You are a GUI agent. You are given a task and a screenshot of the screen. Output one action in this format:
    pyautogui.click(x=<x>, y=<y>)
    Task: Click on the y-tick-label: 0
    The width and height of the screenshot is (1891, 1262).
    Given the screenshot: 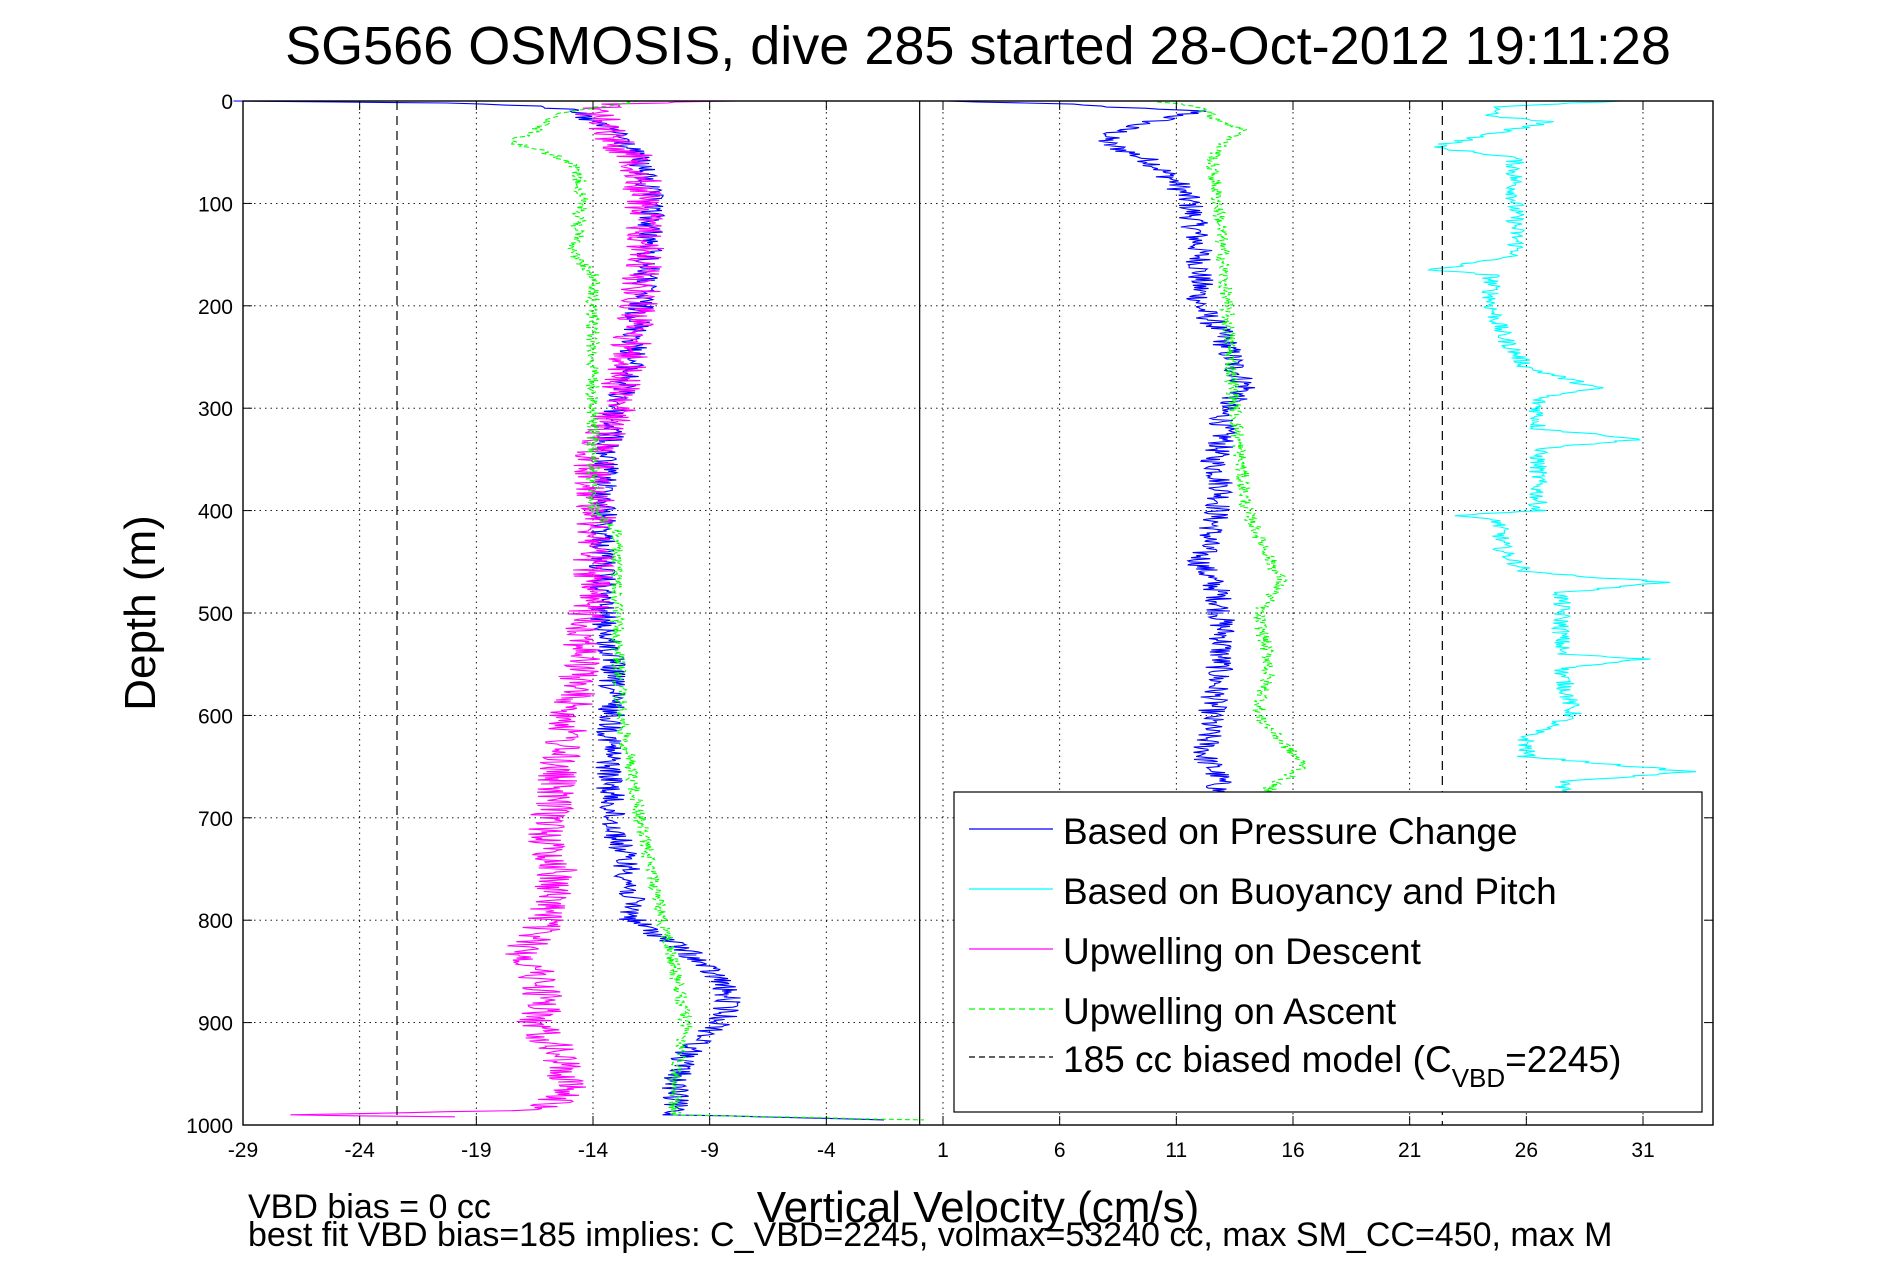 What is the action you would take?
    pyautogui.click(x=227, y=102)
    